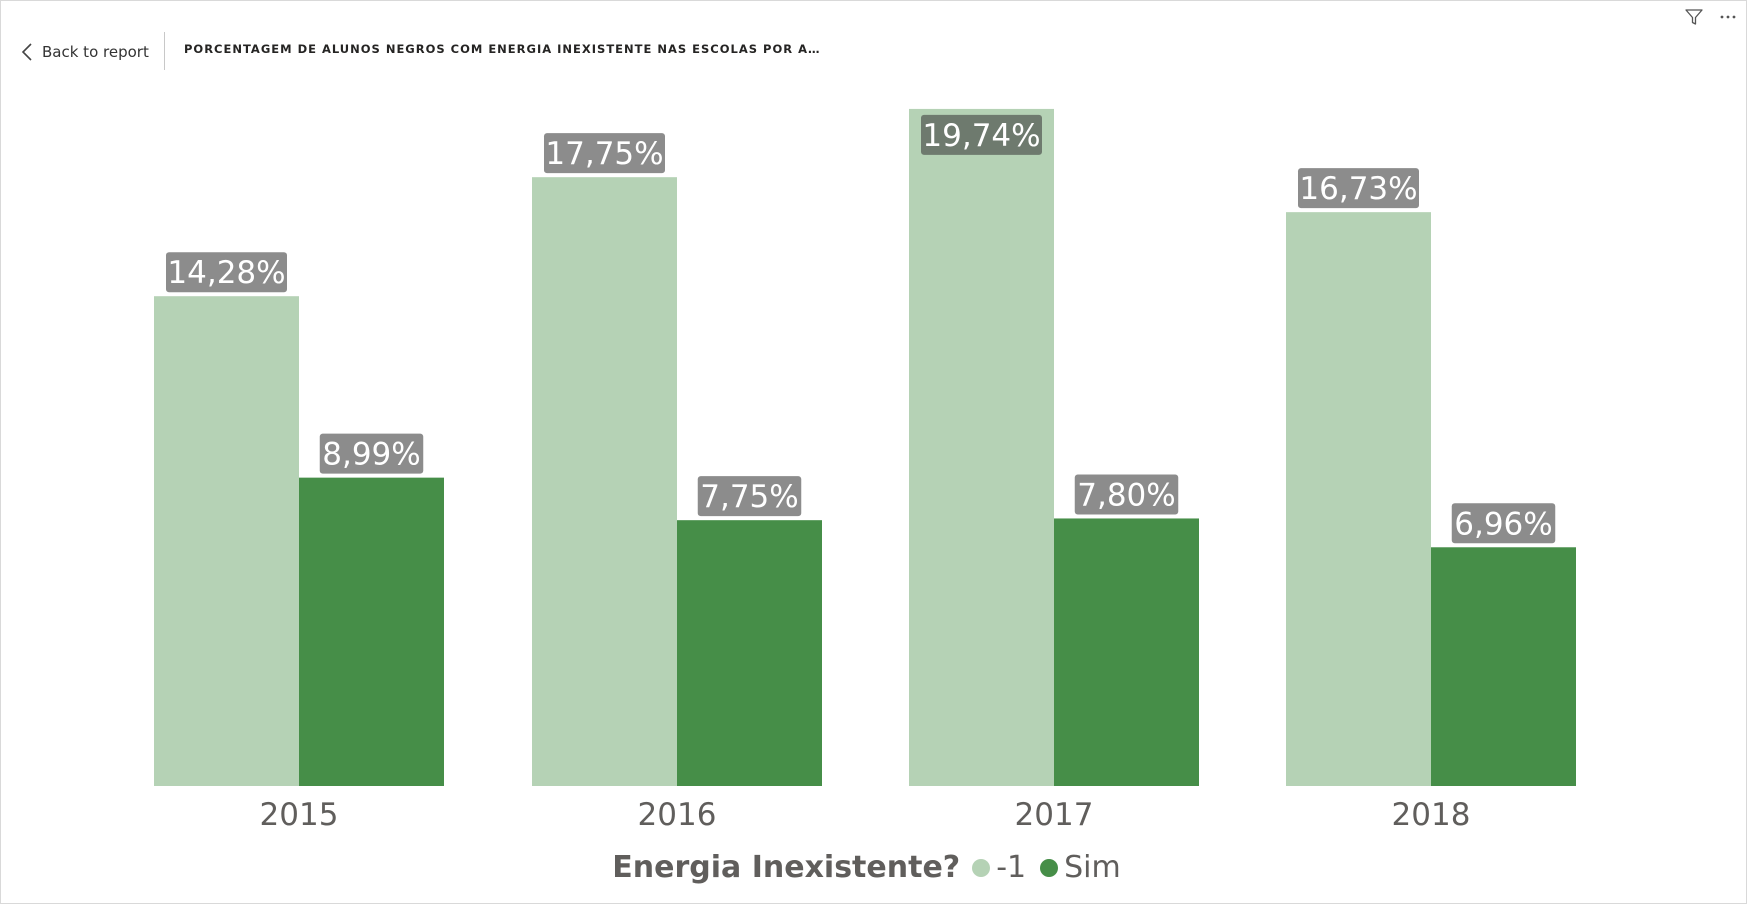 The width and height of the screenshot is (1747, 904). What do you see at coordinates (1431, 815) in the screenshot?
I see `x-tick-label-2018: 2018` at bounding box center [1431, 815].